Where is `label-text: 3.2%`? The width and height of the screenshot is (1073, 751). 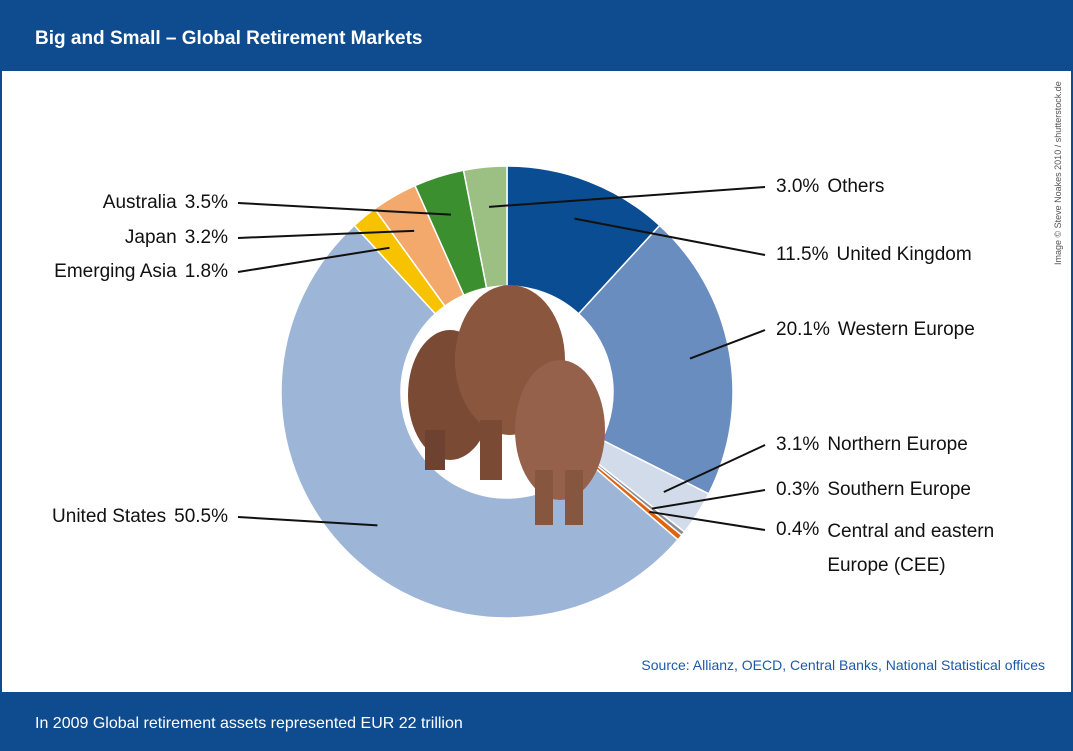 label-text: 3.2% is located at coordinates (206, 237).